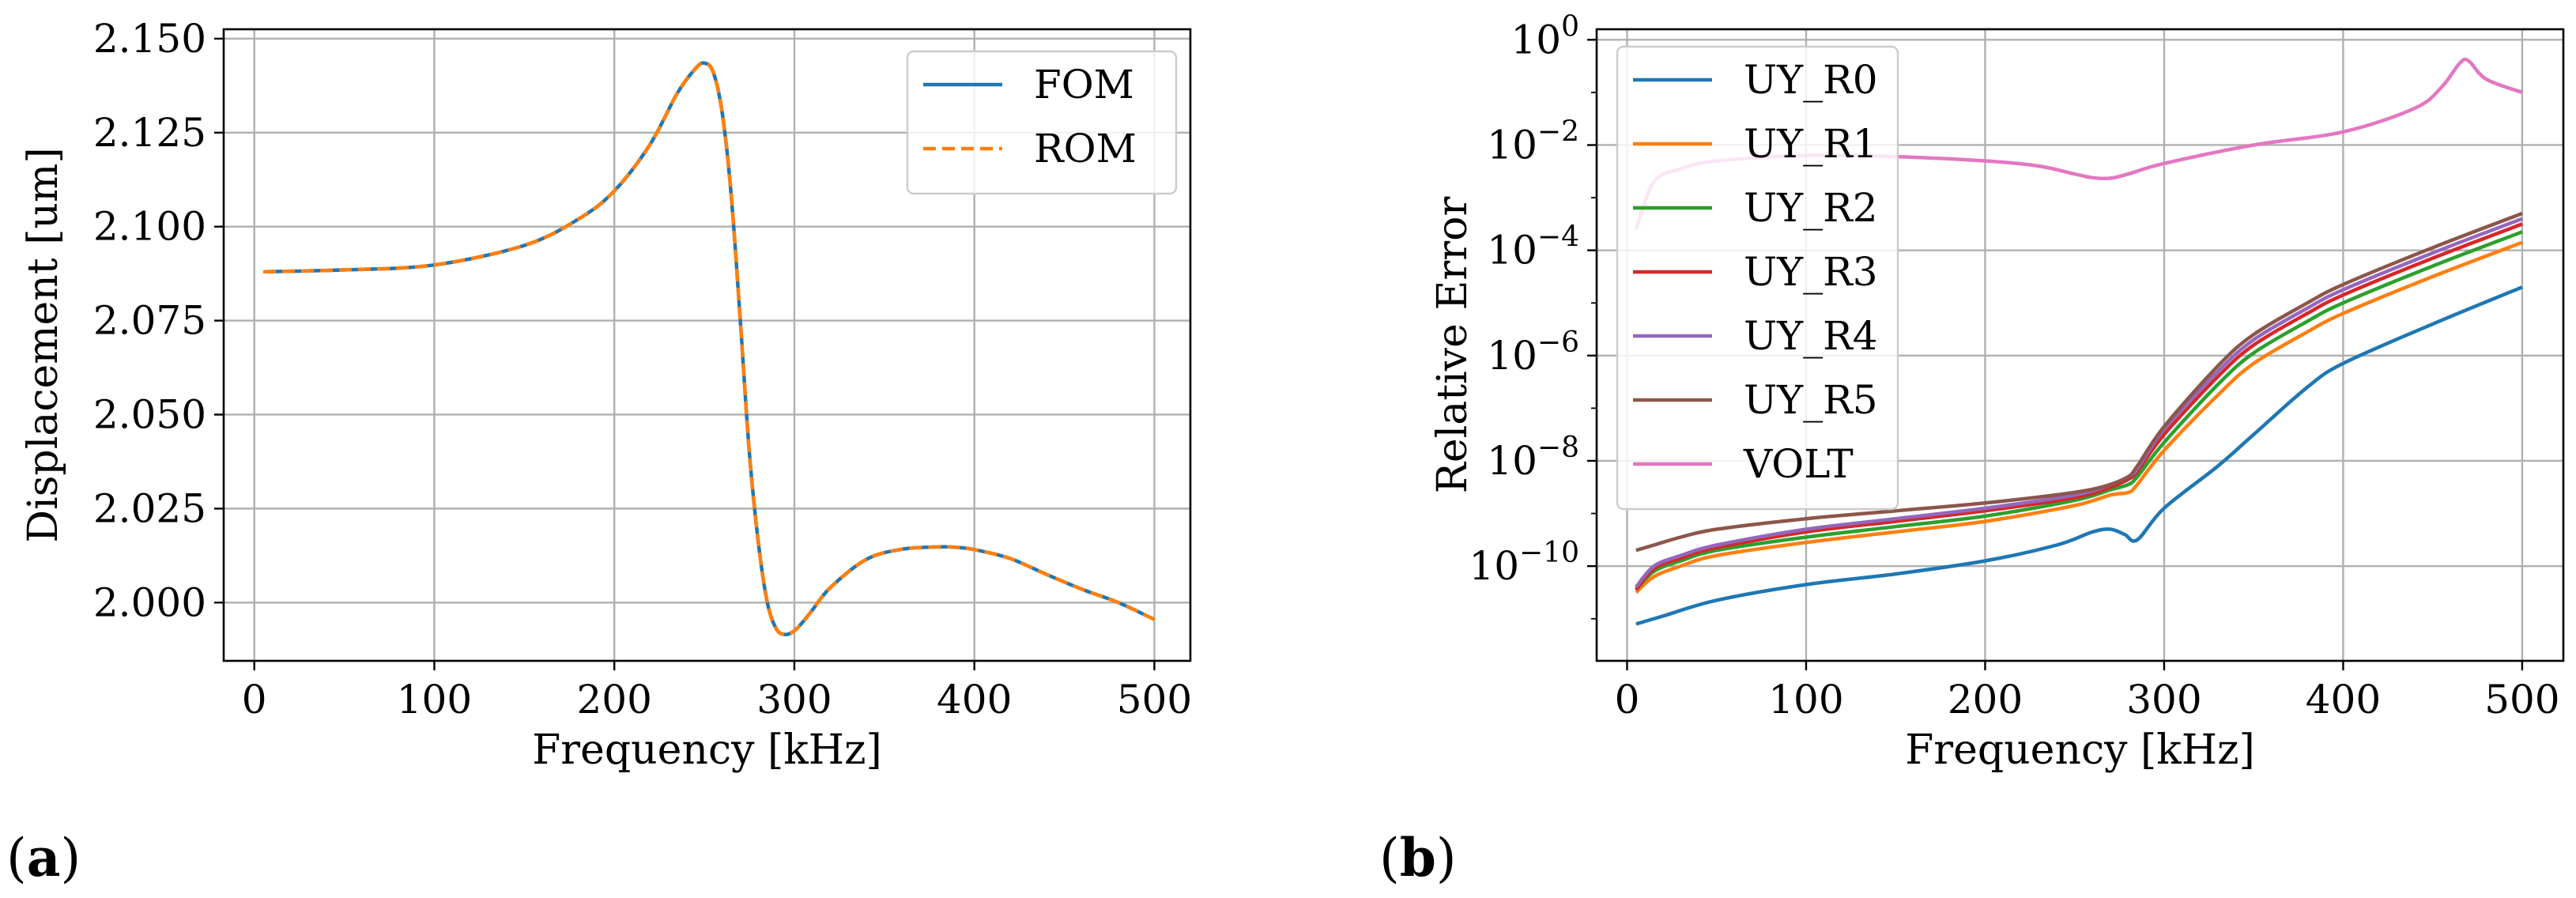 This screenshot has width=2576, height=898. What do you see at coordinates (149, 321) in the screenshot?
I see `y-tick-label: 2.075` at bounding box center [149, 321].